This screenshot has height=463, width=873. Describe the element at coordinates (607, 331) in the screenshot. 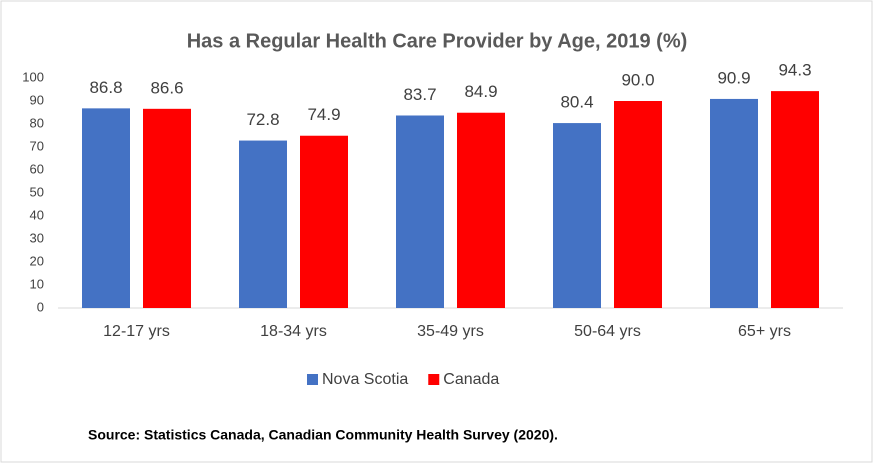

I see `x-tick-label: 50-64 yrs` at that location.